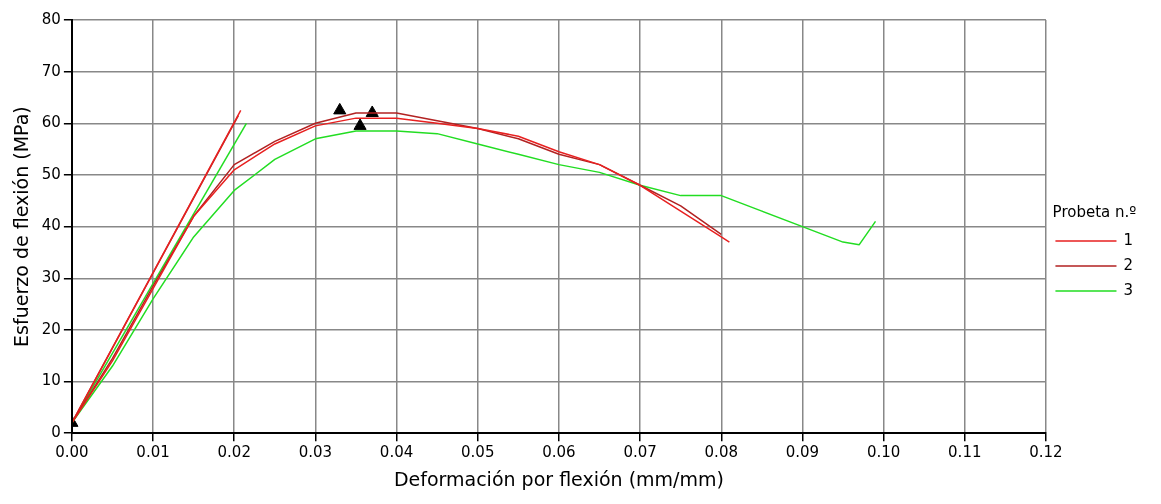  Describe the element at coordinates (478, 452) in the screenshot. I see `x-tick-label: 0.05` at that location.